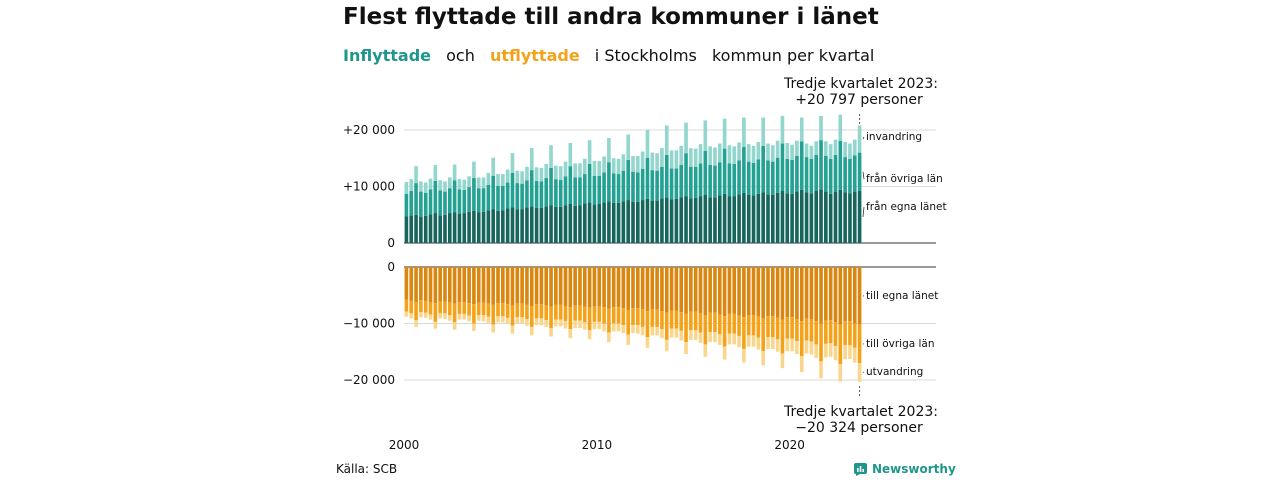 Image resolution: width=1280 pixels, height=480 pixels. I want to click on label-leader-in-egna, so click(863, 212).